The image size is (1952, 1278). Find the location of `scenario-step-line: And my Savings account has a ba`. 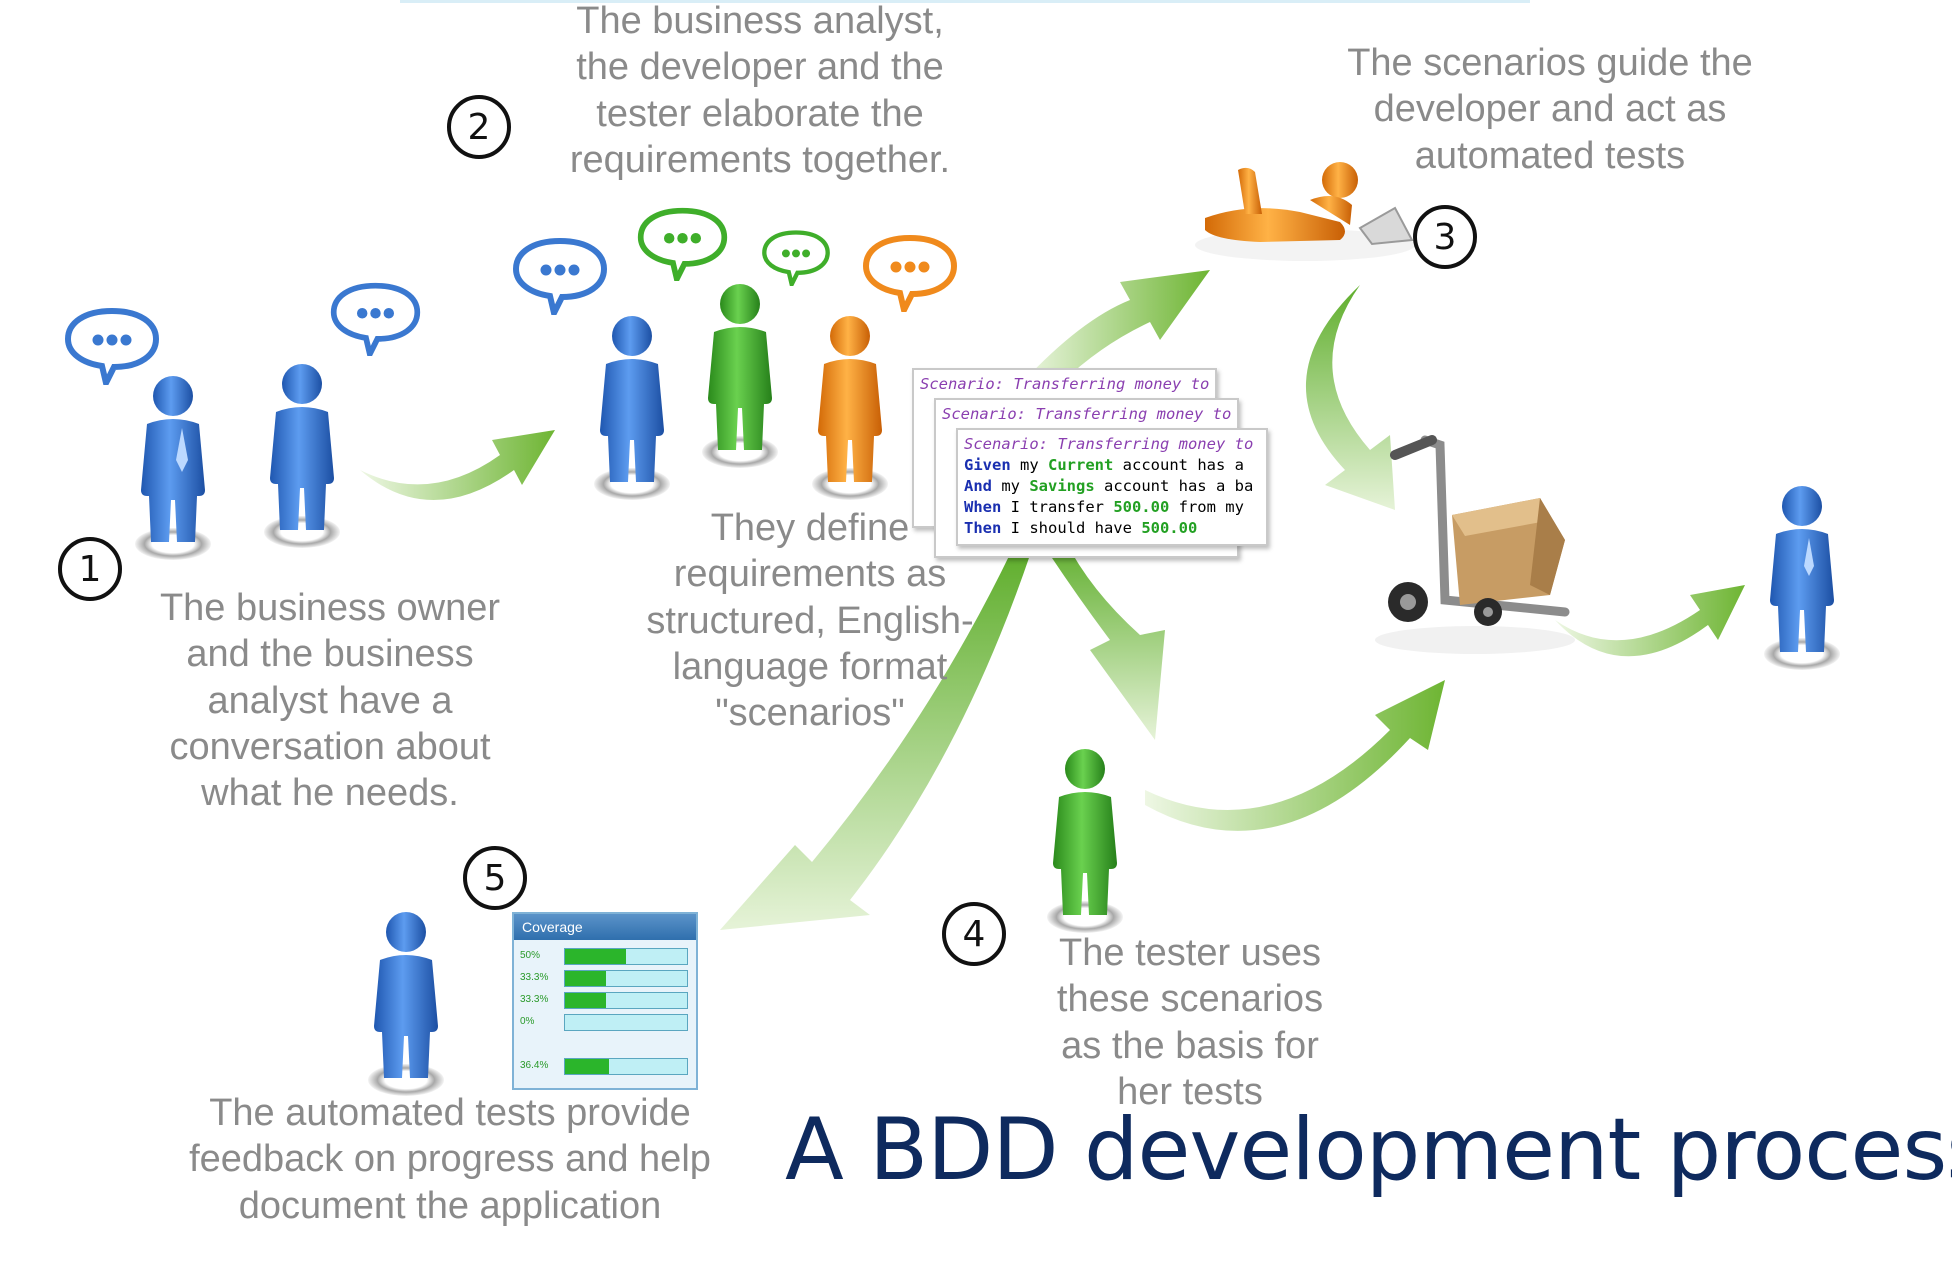

scenario-step-line: And my Savings account has a ba is located at coordinates (1112, 486).